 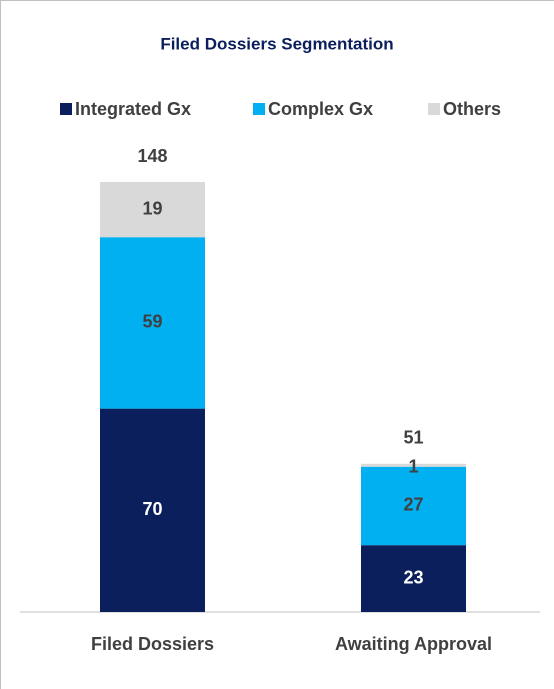 I want to click on total-label: 51, so click(x=413, y=438).